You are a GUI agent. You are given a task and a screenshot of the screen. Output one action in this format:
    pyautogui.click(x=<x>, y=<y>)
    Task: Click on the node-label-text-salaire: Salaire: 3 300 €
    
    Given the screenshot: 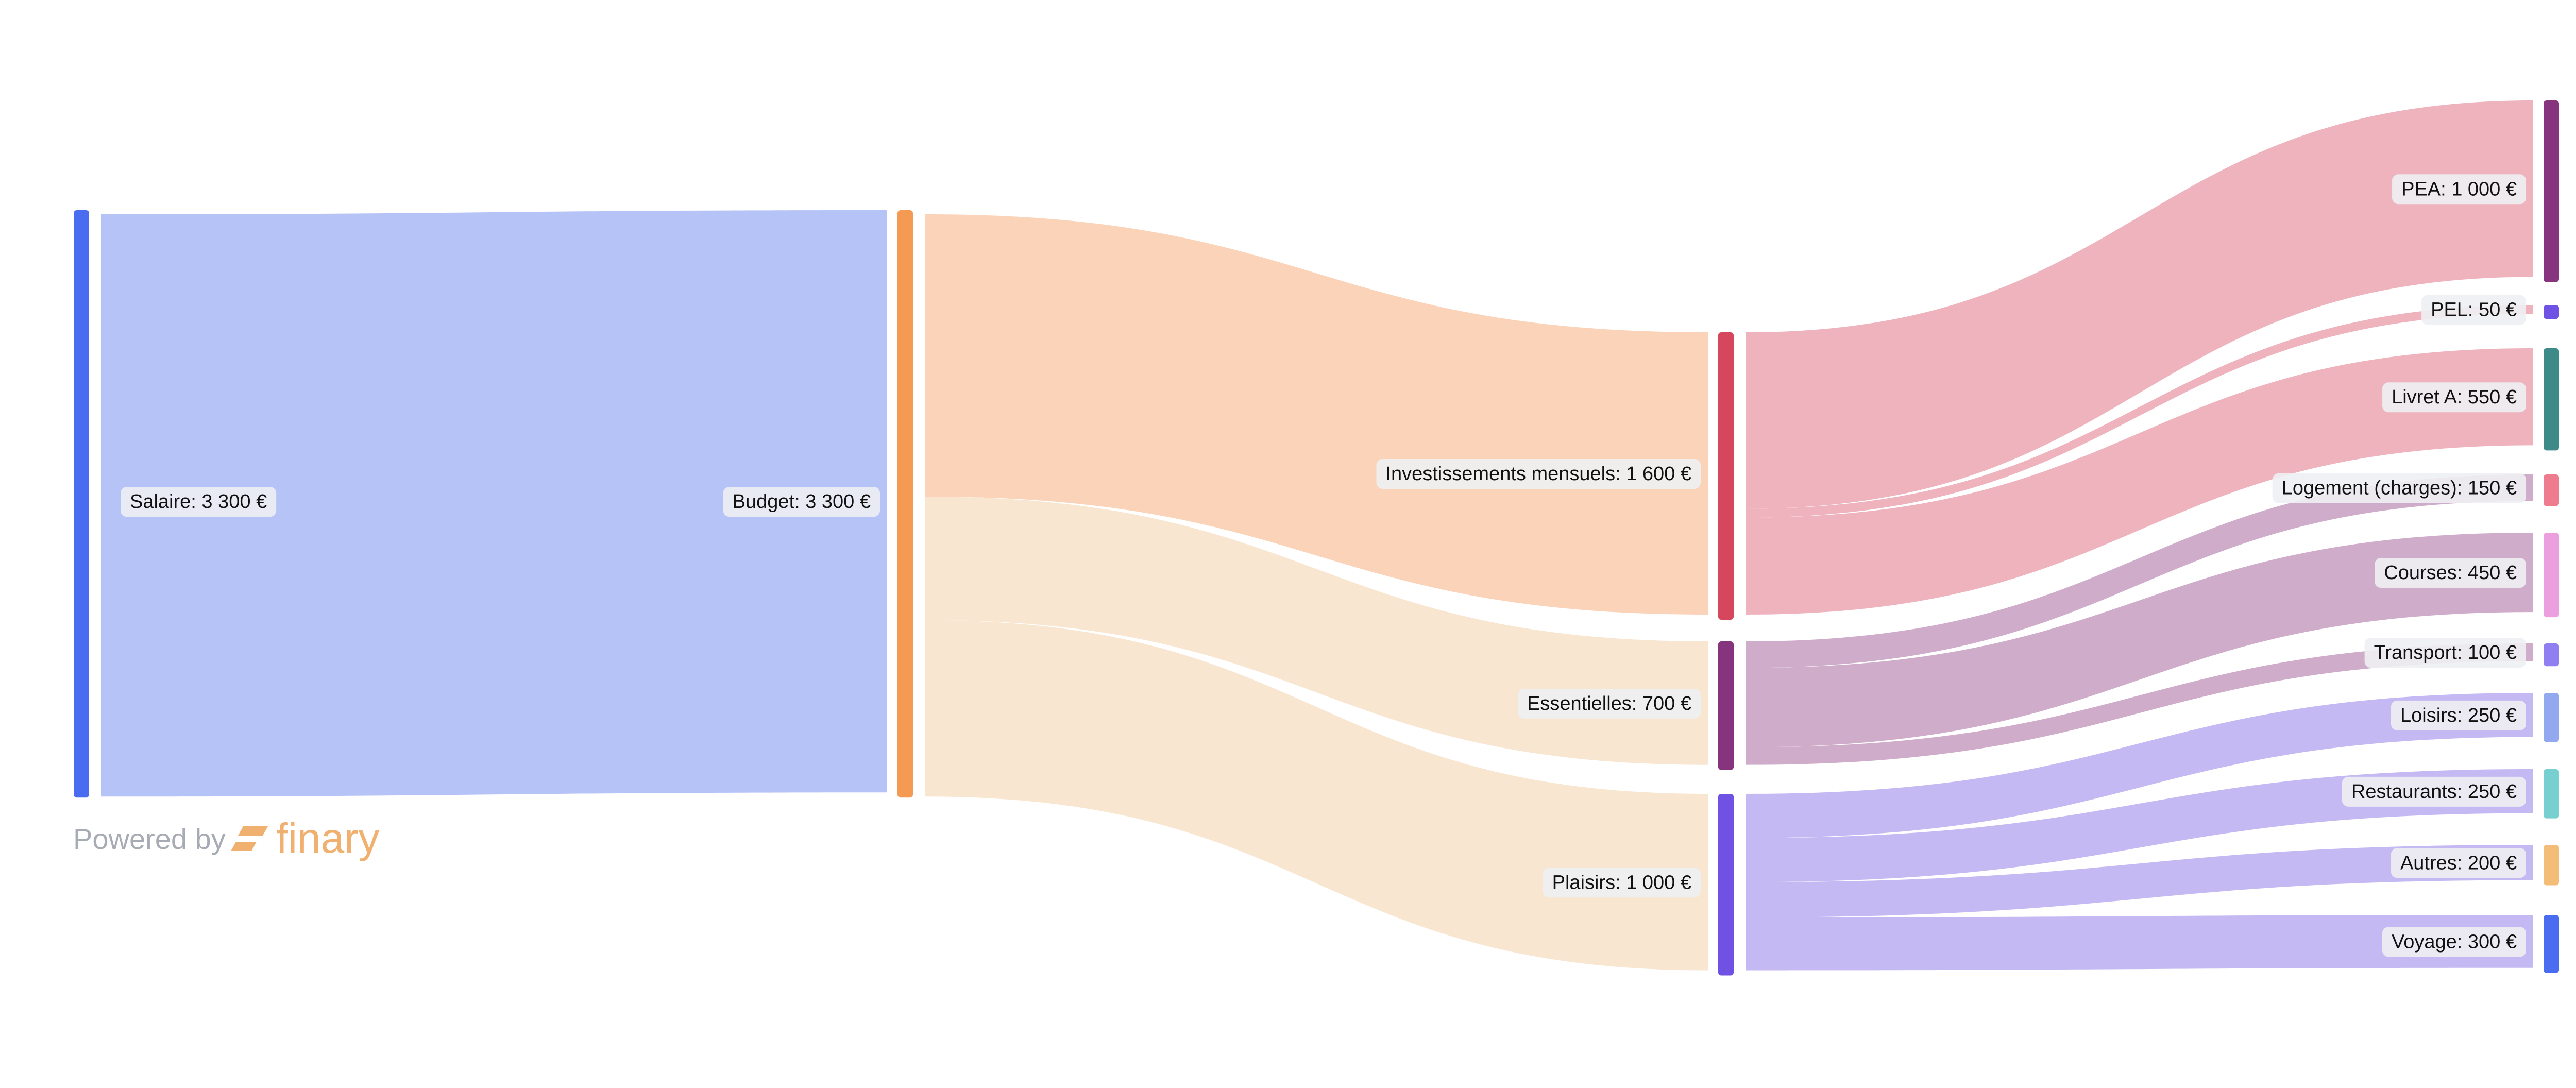 What is the action you would take?
    pyautogui.click(x=199, y=502)
    